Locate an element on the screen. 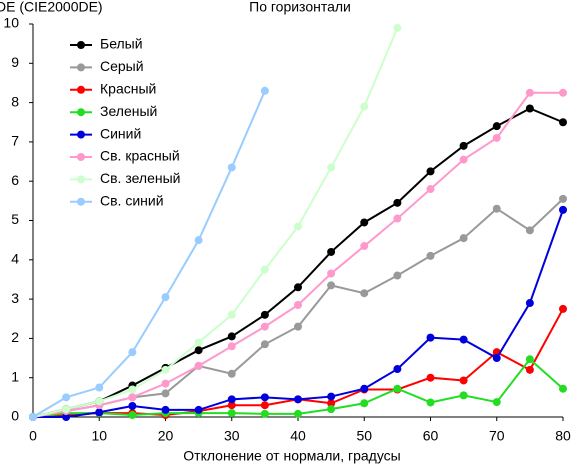 Image resolution: width=571 pixels, height=468 pixels. x-tick-label: 70 is located at coordinates (497, 436).